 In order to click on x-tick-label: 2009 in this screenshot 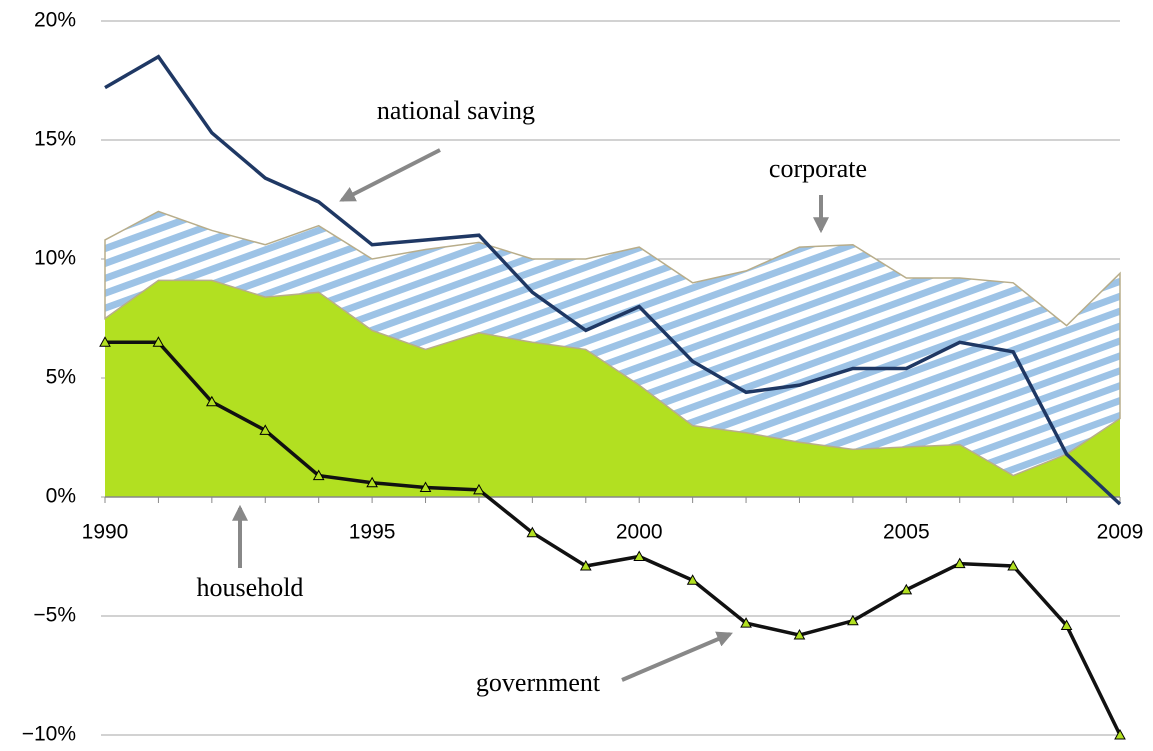, I will do `click(1120, 532)`.